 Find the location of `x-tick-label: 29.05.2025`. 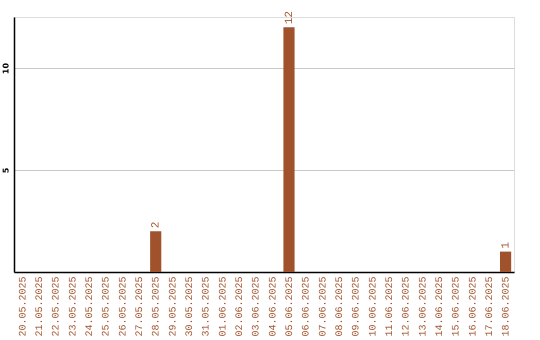

x-tick-label: 29.05.2025 is located at coordinates (174, 306).